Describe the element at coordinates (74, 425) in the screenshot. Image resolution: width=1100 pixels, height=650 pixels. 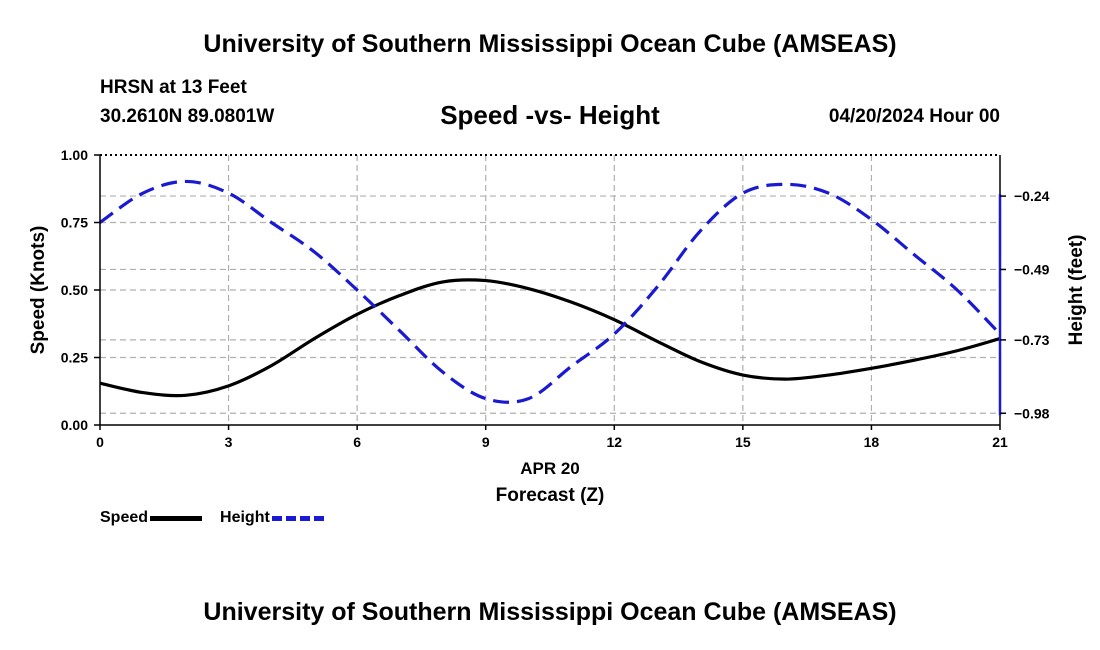
I see `y-left-tick-label-0: 0.00` at that location.